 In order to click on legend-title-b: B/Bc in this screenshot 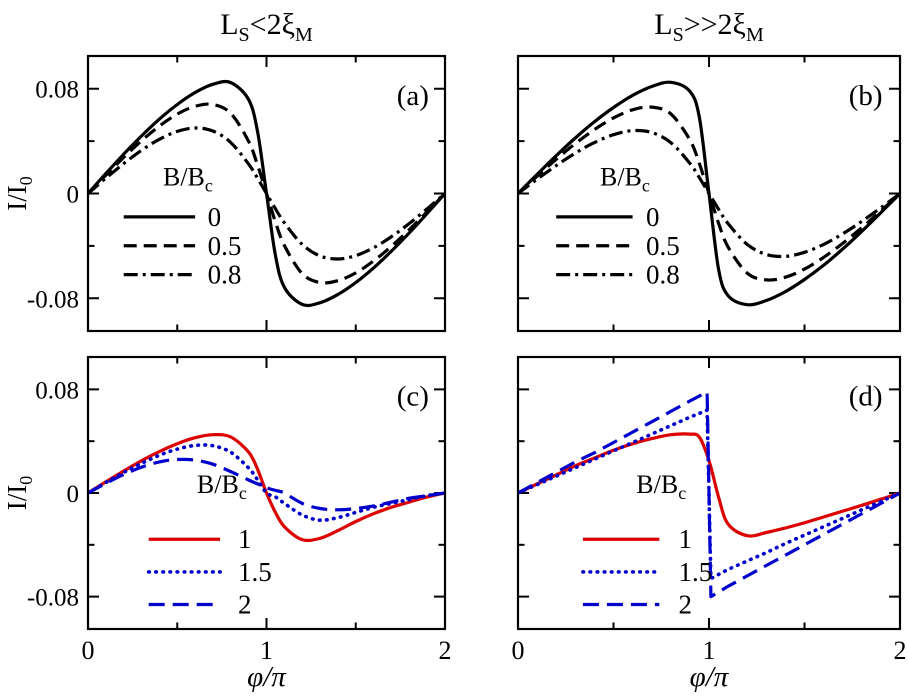, I will do `click(625, 178)`.